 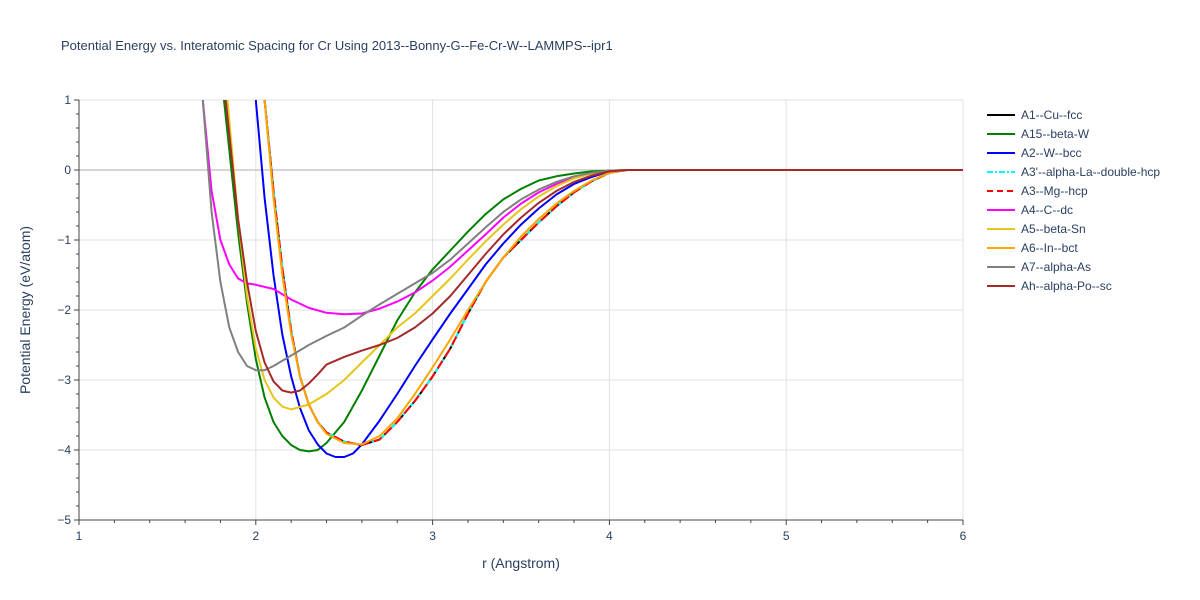 I want to click on y-axis-title: Potential Energy (eV/atom), so click(x=25, y=310).